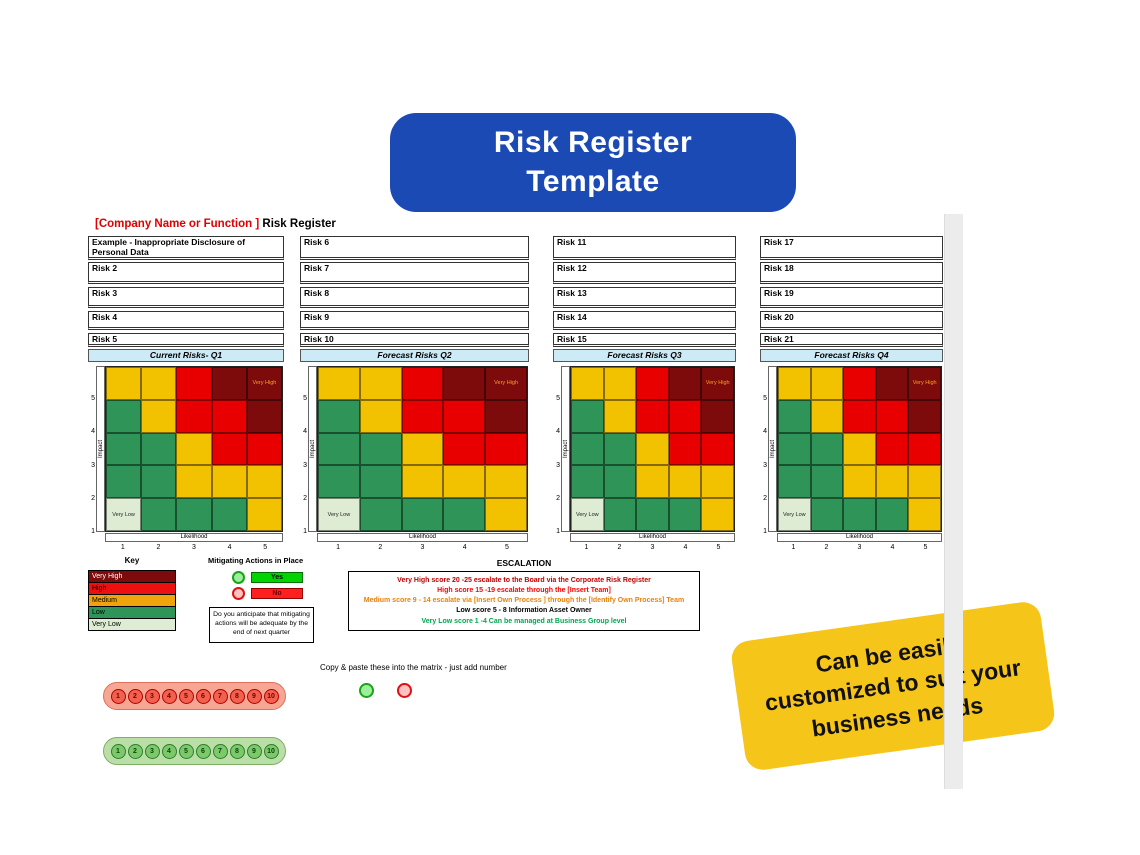  What do you see at coordinates (524, 611) in the screenshot?
I see `escalation-line: Low score 5 - 8 Information Asset Owner` at bounding box center [524, 611].